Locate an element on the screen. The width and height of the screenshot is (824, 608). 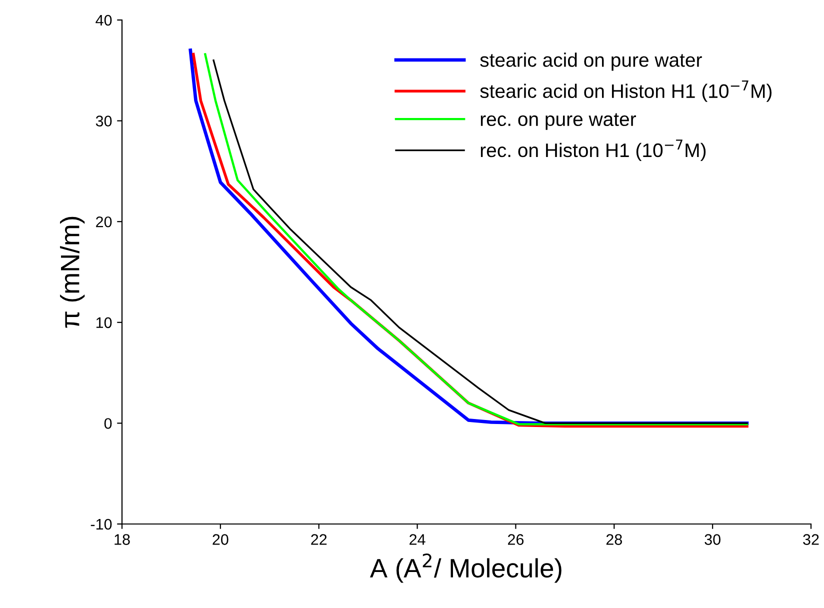
legend-label: rec. on Histon H1 (10$^{−7}$M) is located at coordinates (593, 151).